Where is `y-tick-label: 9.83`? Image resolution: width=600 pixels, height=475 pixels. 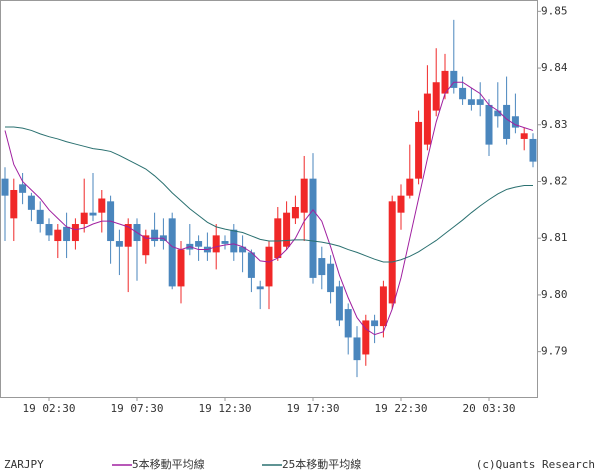
y-tick-label: 9.83 is located at coordinates (554, 124).